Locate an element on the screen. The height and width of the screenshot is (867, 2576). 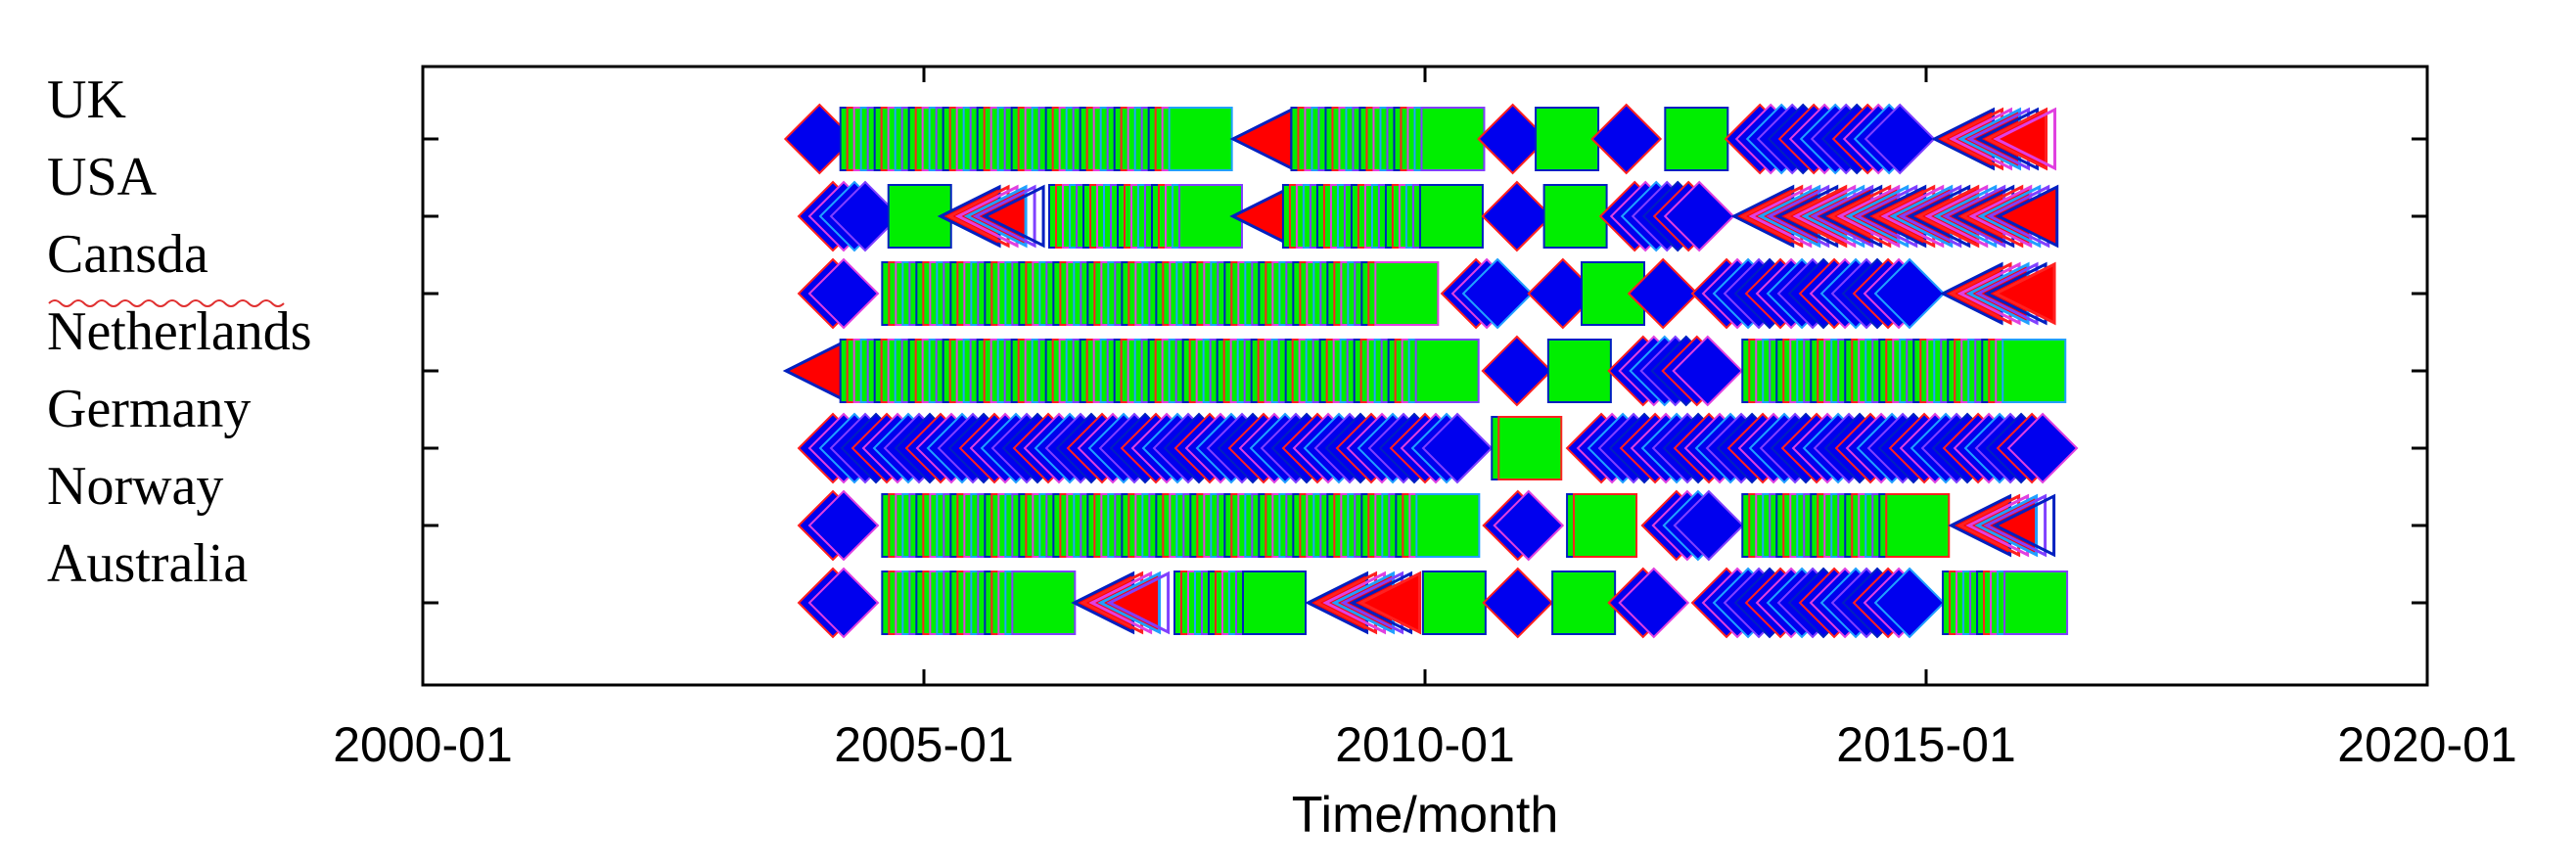
series-row-uk is located at coordinates (1420, 139).